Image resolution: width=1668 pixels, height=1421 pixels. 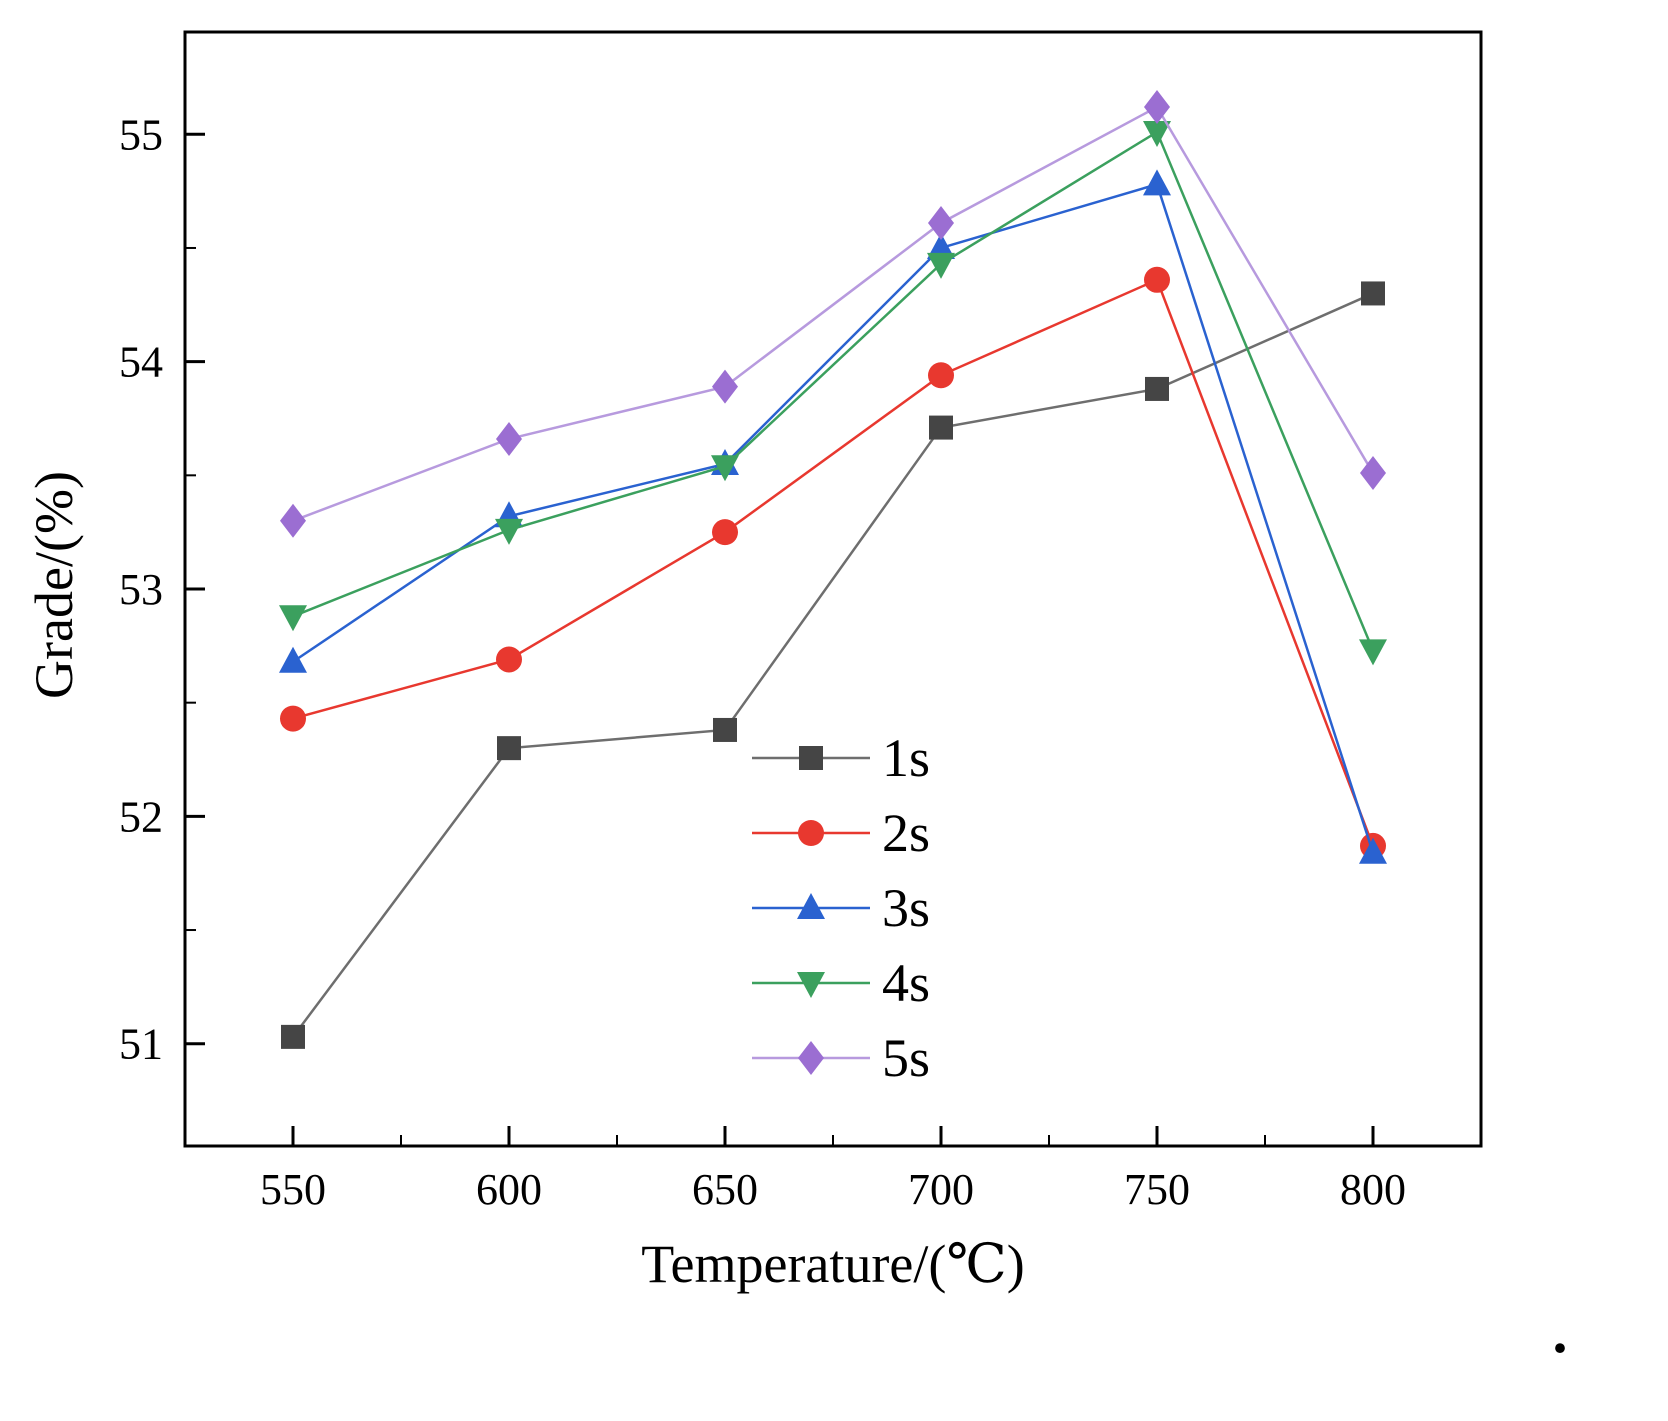 What do you see at coordinates (1157, 1189) in the screenshot?
I see `x-tick-label: 750` at bounding box center [1157, 1189].